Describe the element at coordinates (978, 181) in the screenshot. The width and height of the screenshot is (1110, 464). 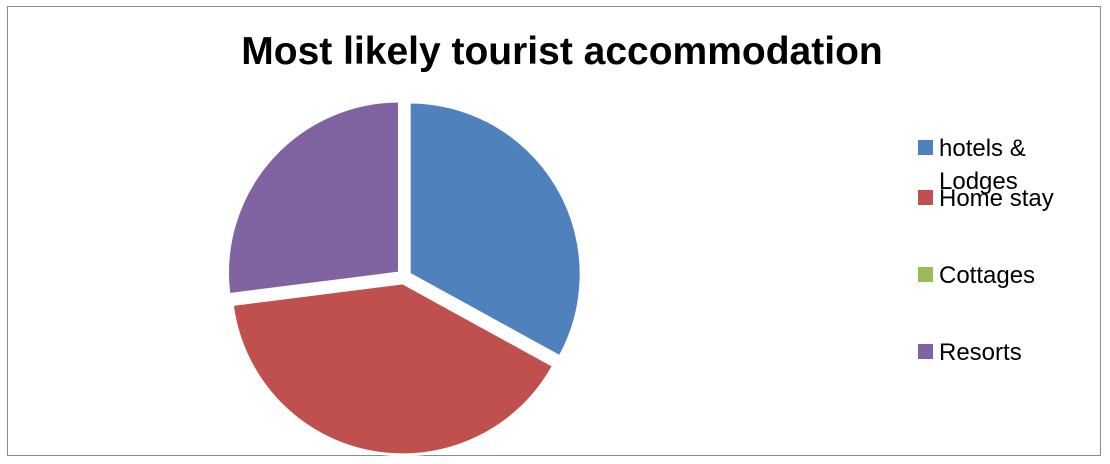
I see `legend-label-hotels-lodges-line2: Lodges` at that location.